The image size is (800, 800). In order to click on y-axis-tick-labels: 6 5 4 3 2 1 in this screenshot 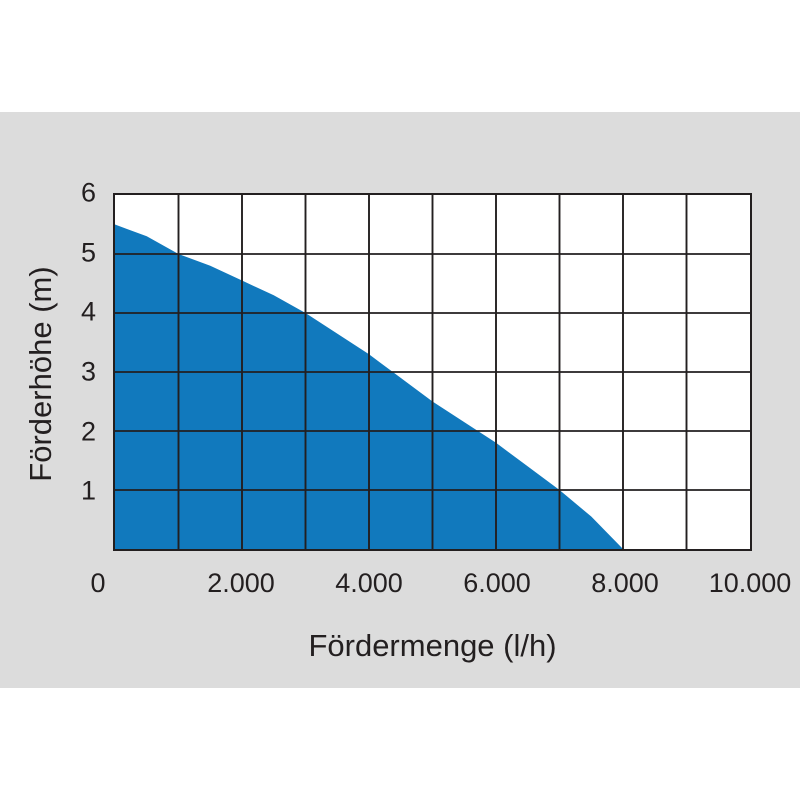, I will do `click(48, 400)`.